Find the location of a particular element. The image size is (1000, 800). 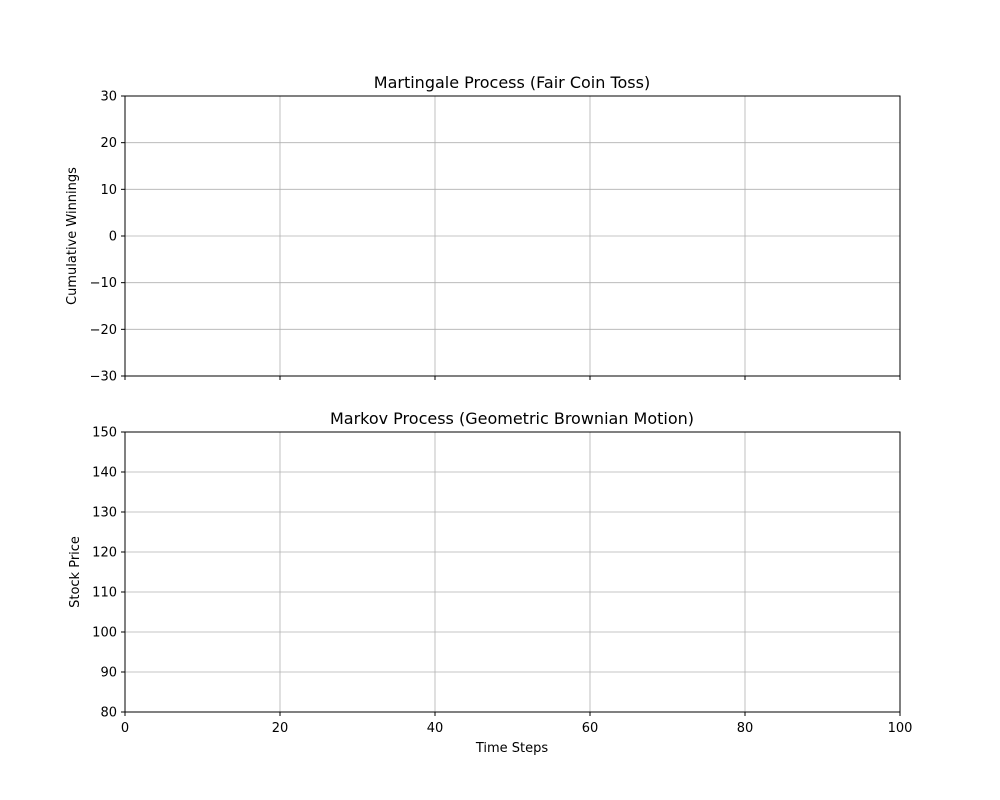

x-tick-label: 60 is located at coordinates (590, 728).